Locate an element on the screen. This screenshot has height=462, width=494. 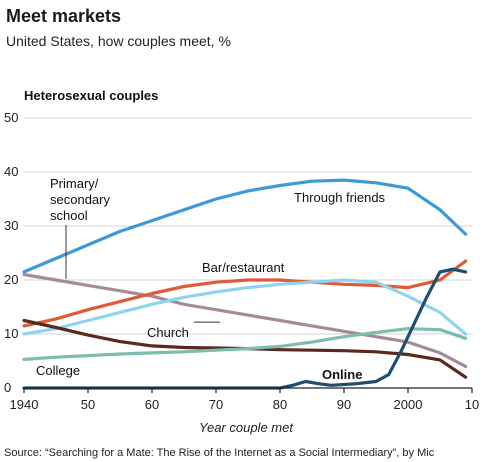
x-tick-label: 60 is located at coordinates (152, 404).